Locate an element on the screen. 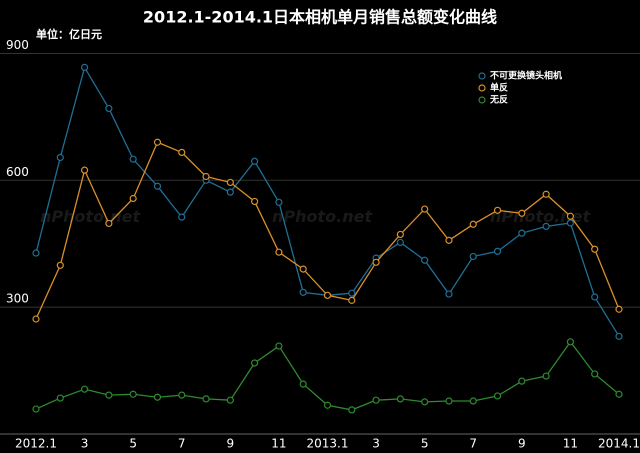 This screenshot has width=640, height=453. legend-label: 不可更换镜头相机 is located at coordinates (526, 76).